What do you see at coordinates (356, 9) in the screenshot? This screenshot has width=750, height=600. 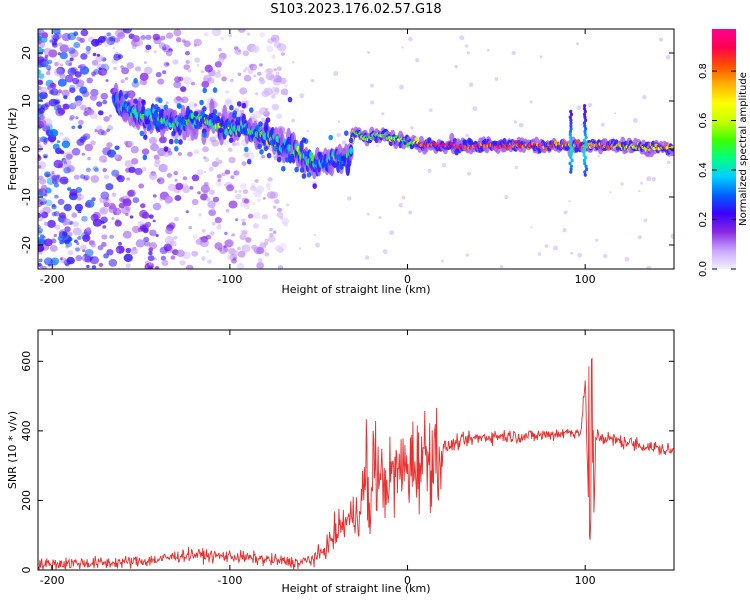 I see `figure-title: S103.2023.176.02.57.G18` at bounding box center [356, 9].